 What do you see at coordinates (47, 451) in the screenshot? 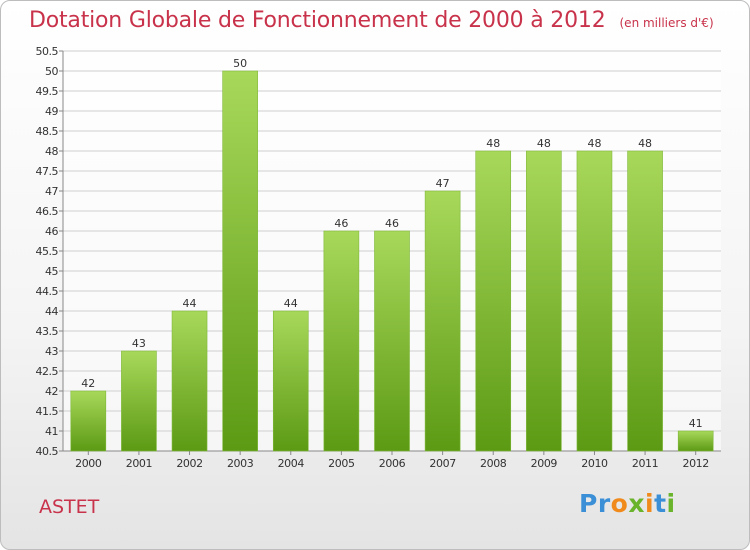
I see `y-tick-label: 40.5` at bounding box center [47, 451].